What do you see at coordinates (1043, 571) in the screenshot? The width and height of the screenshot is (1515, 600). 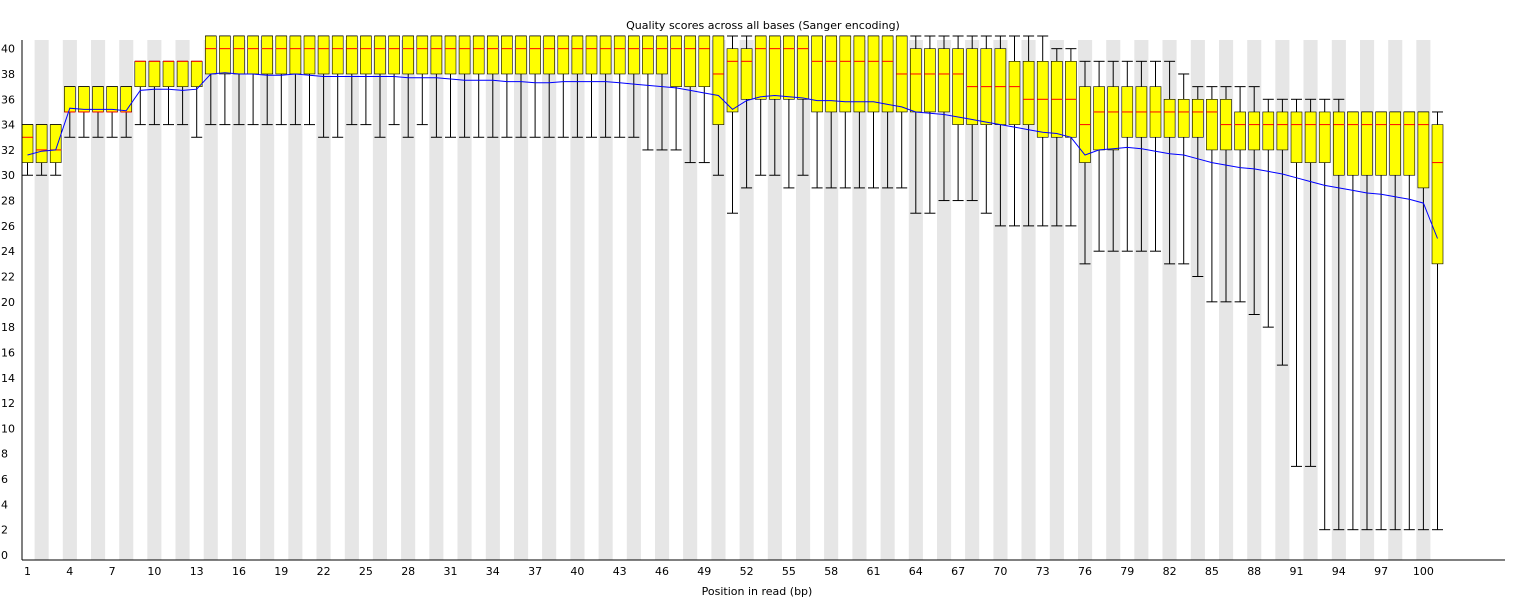 I see `x-tick-label: 73` at bounding box center [1043, 571].